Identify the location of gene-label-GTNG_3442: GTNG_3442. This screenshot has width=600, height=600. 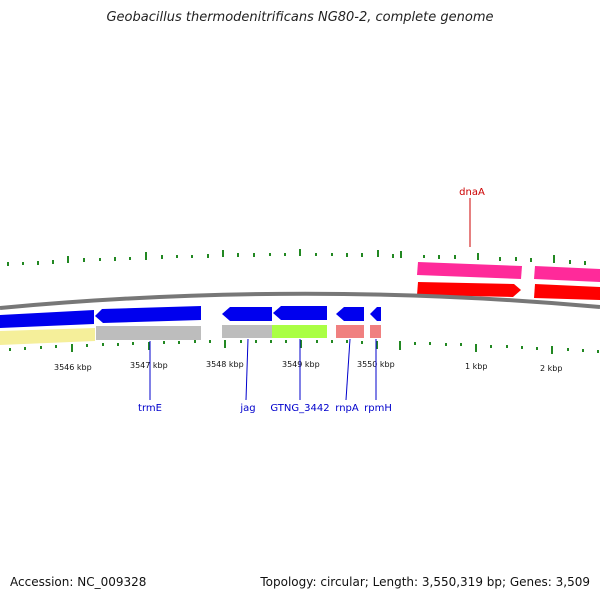
(299, 408).